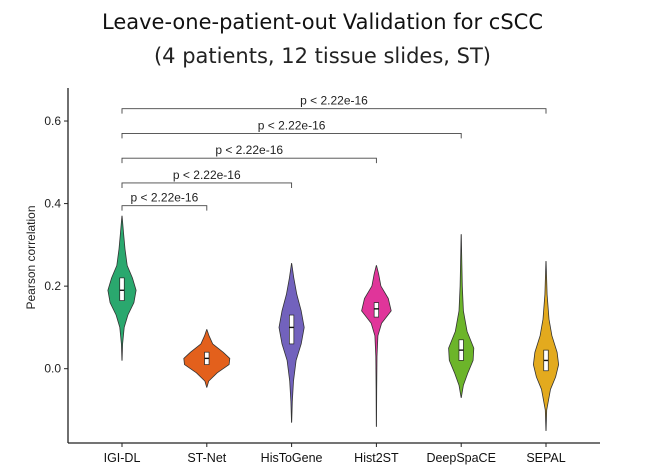 The image size is (645, 465). I want to click on y-tick-label: 0.0, so click(52, 369).